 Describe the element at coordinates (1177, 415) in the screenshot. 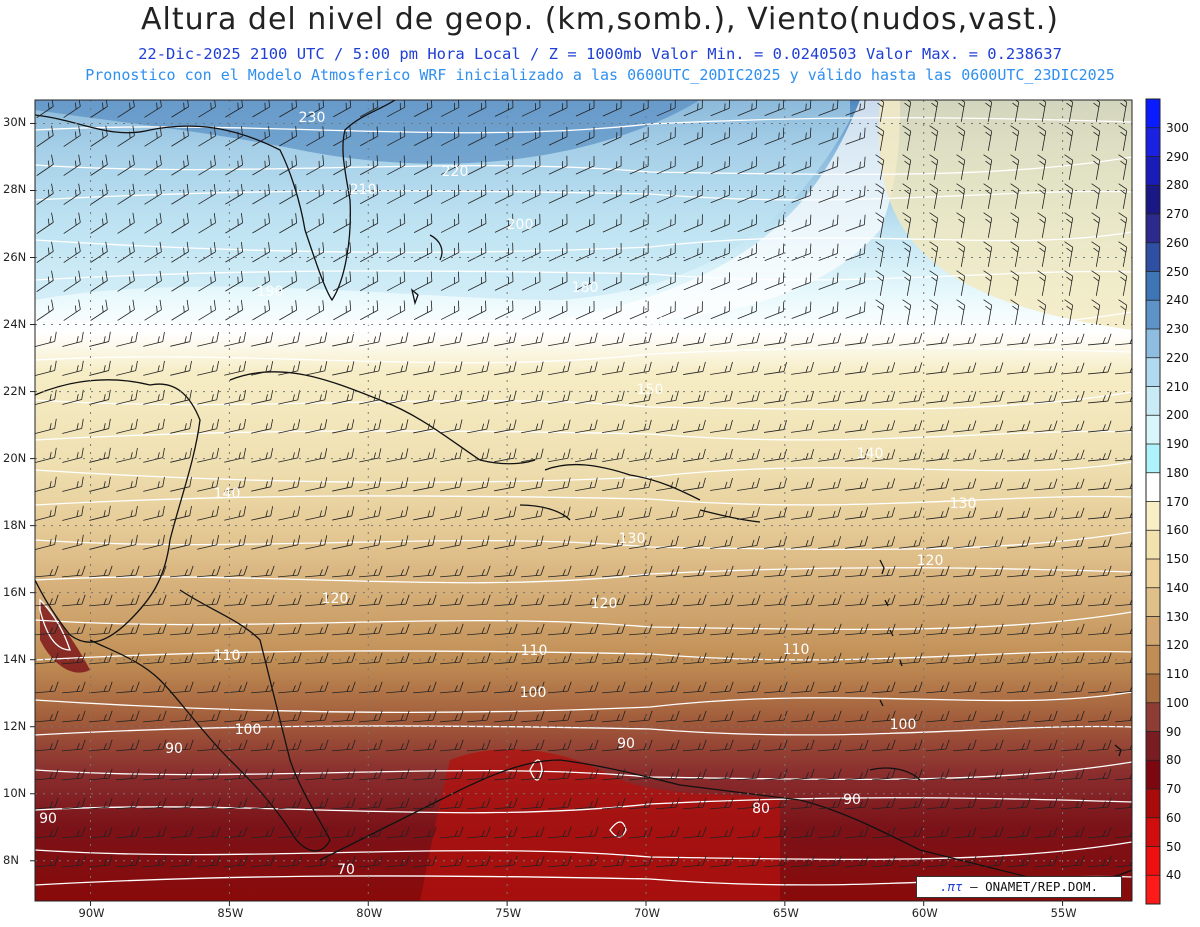

I see `colorbar-label: 200` at that location.